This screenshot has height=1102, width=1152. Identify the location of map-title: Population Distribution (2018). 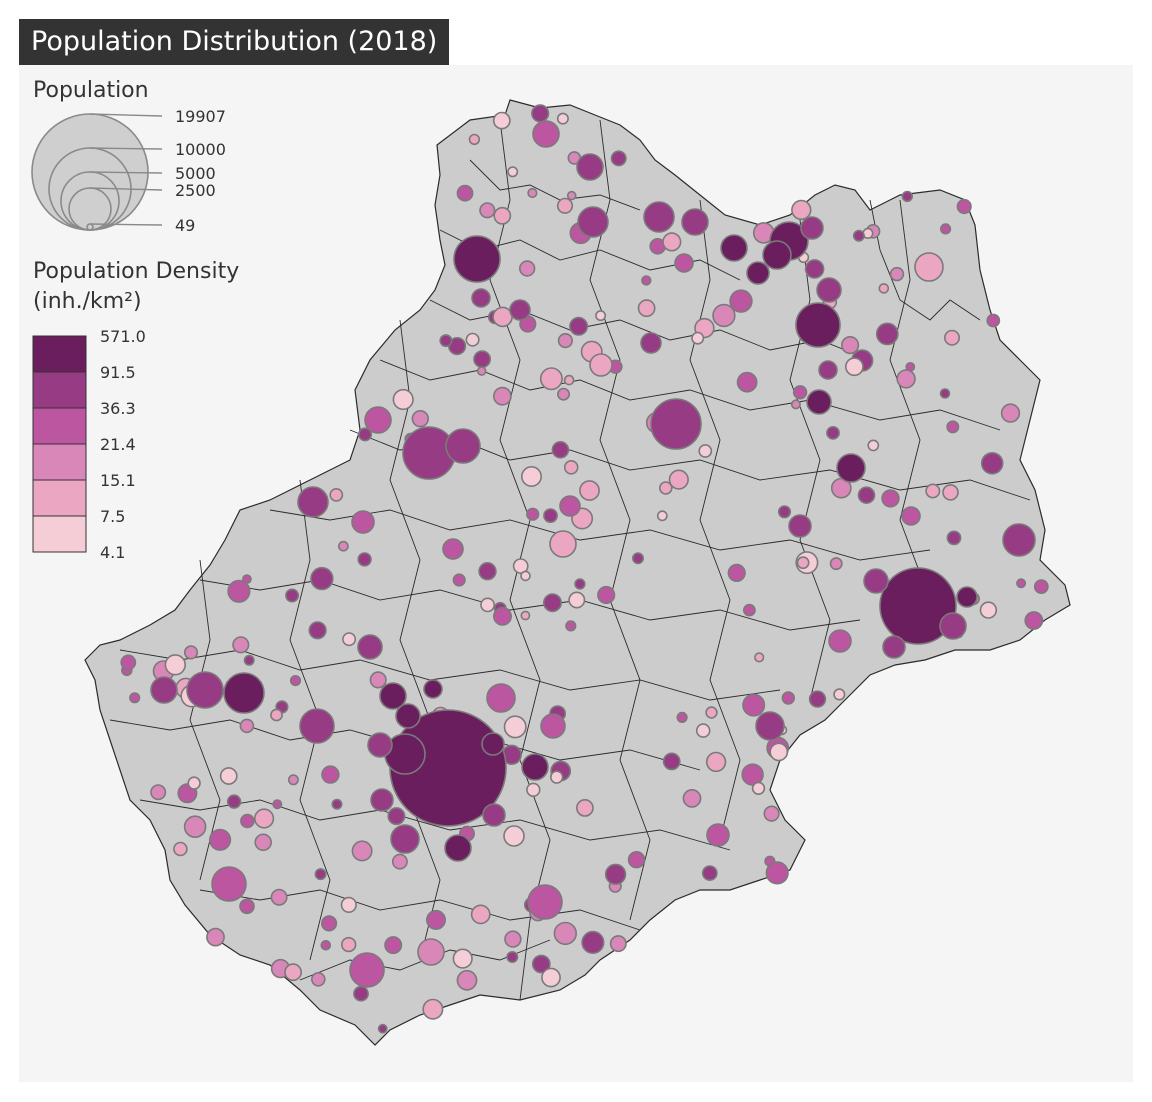
(234, 42).